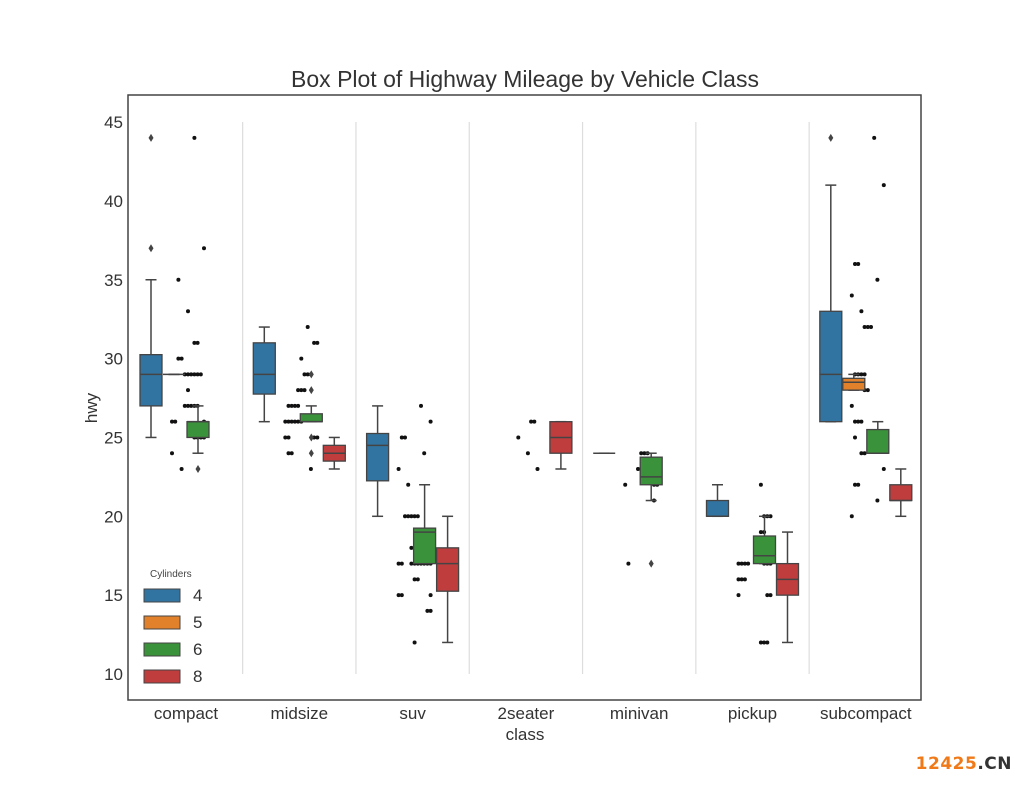  Describe the element at coordinates (113, 280) in the screenshot. I see `y-tick-label: 35` at that location.